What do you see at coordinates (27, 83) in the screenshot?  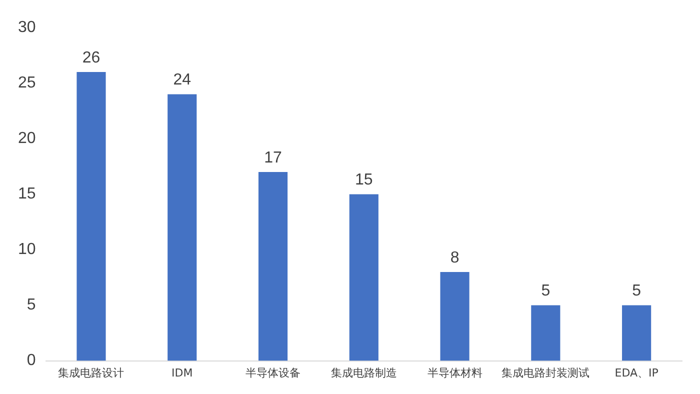 I see `y-tick-label: 25` at bounding box center [27, 83].